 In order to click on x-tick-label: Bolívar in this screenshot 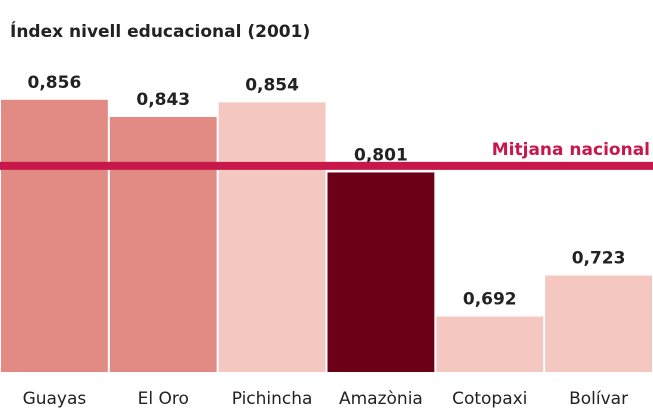, I will do `click(598, 399)`.